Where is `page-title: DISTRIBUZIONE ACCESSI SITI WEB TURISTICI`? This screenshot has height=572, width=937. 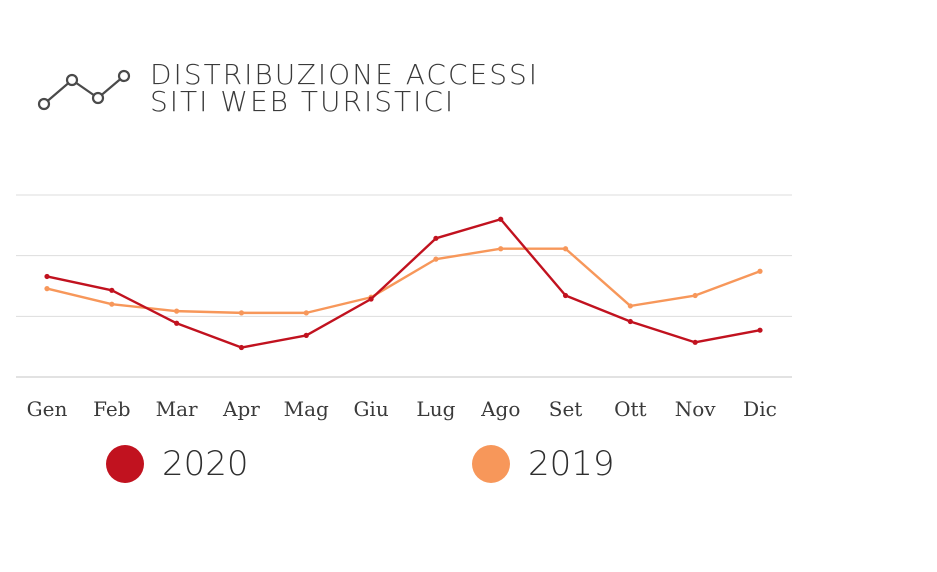 page-title: DISTRIBUZIONE ACCESSI SITI WEB TURISTICI is located at coordinates (345, 88).